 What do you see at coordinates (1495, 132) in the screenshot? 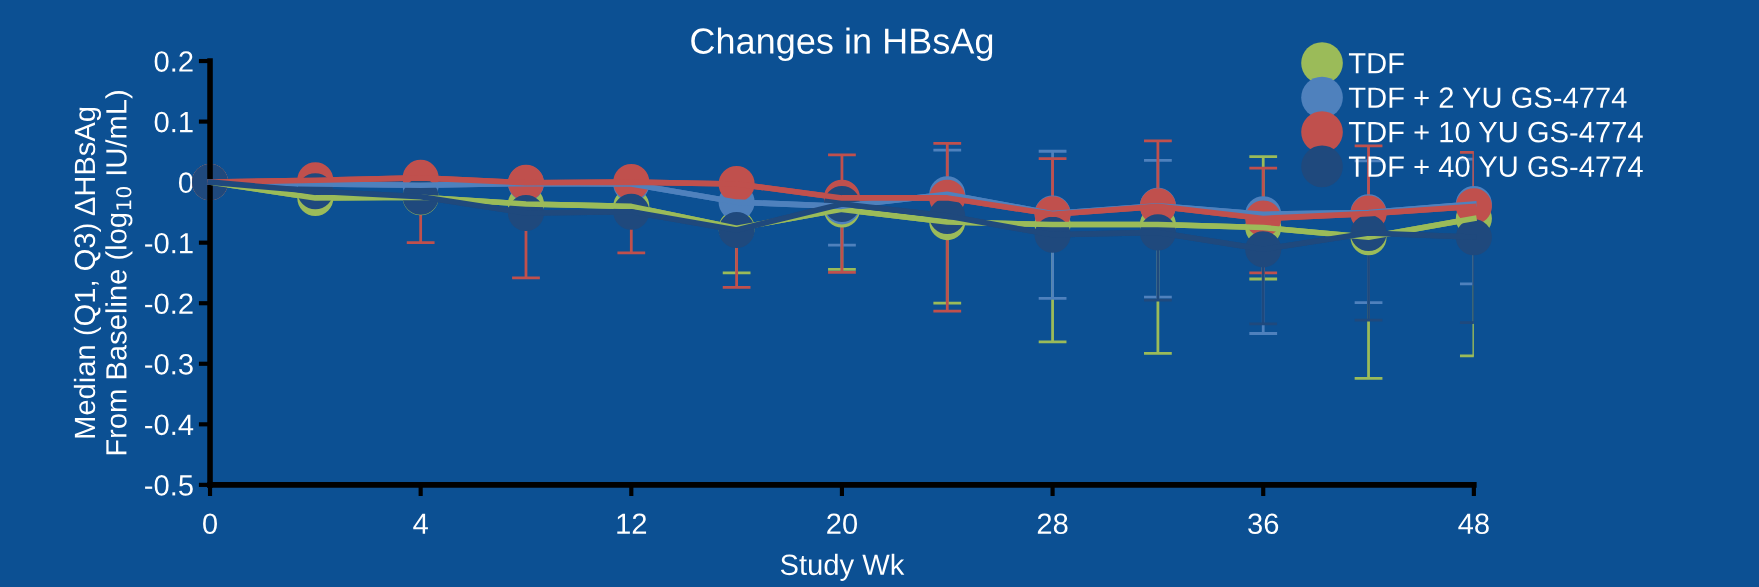
I see `legend-label: TDF + 10 YU GS-4774` at bounding box center [1495, 132].